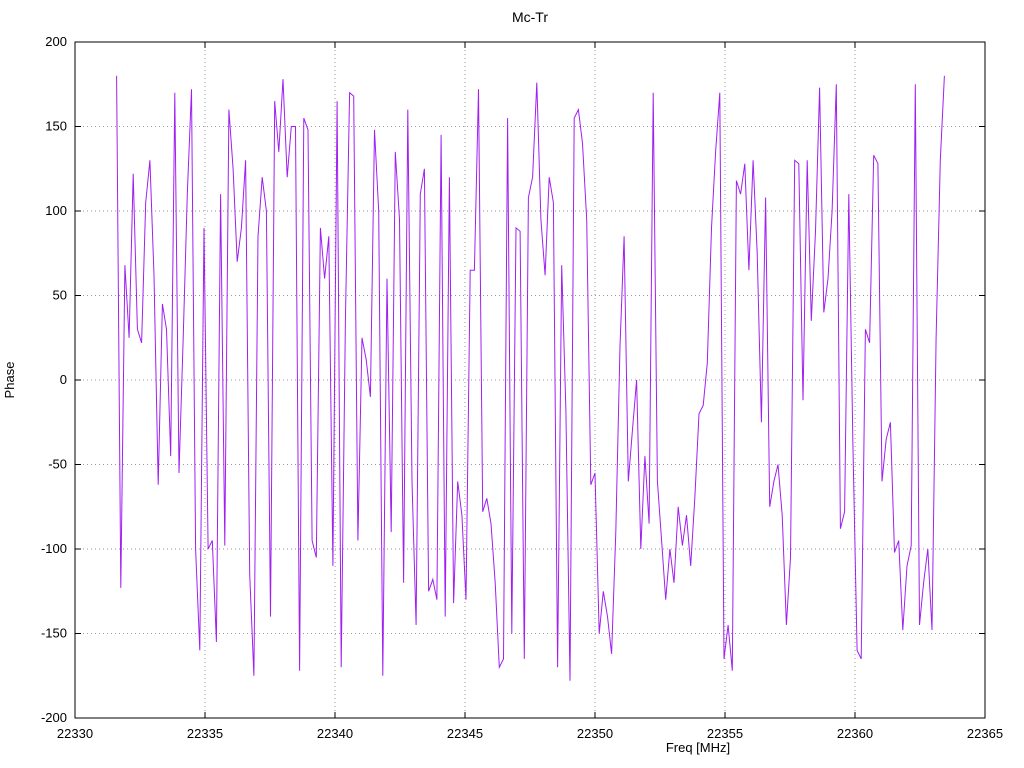  What do you see at coordinates (63, 379) in the screenshot?
I see `y-tick-label: 0` at bounding box center [63, 379].